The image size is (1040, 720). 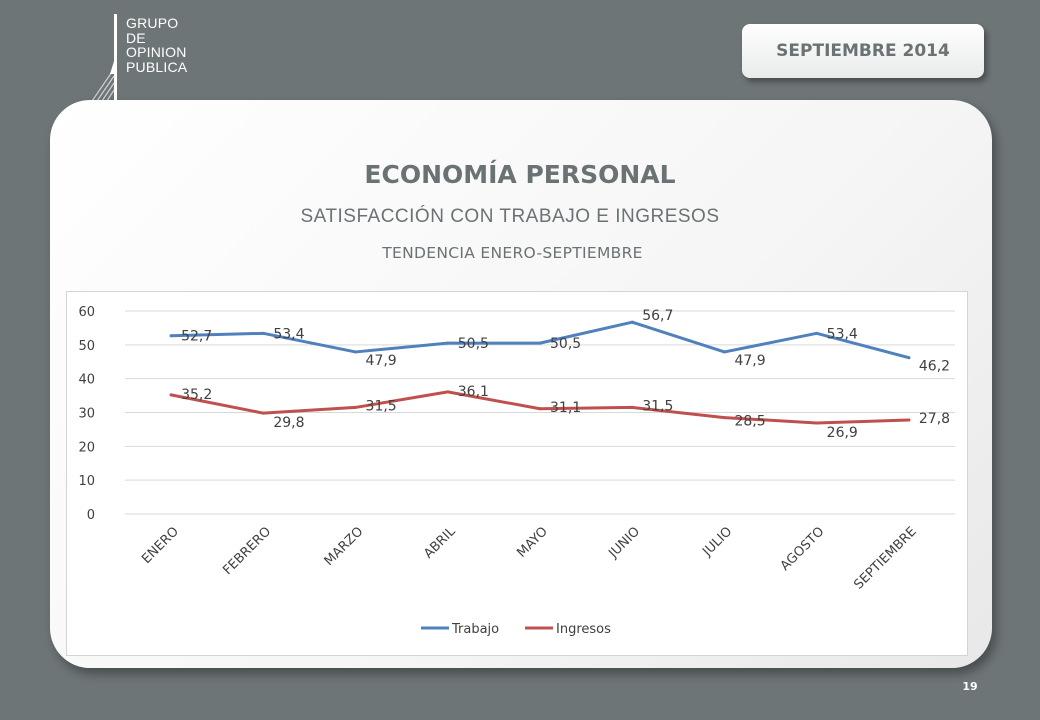 I want to click on logo-line: PUBLICA, so click(x=157, y=66).